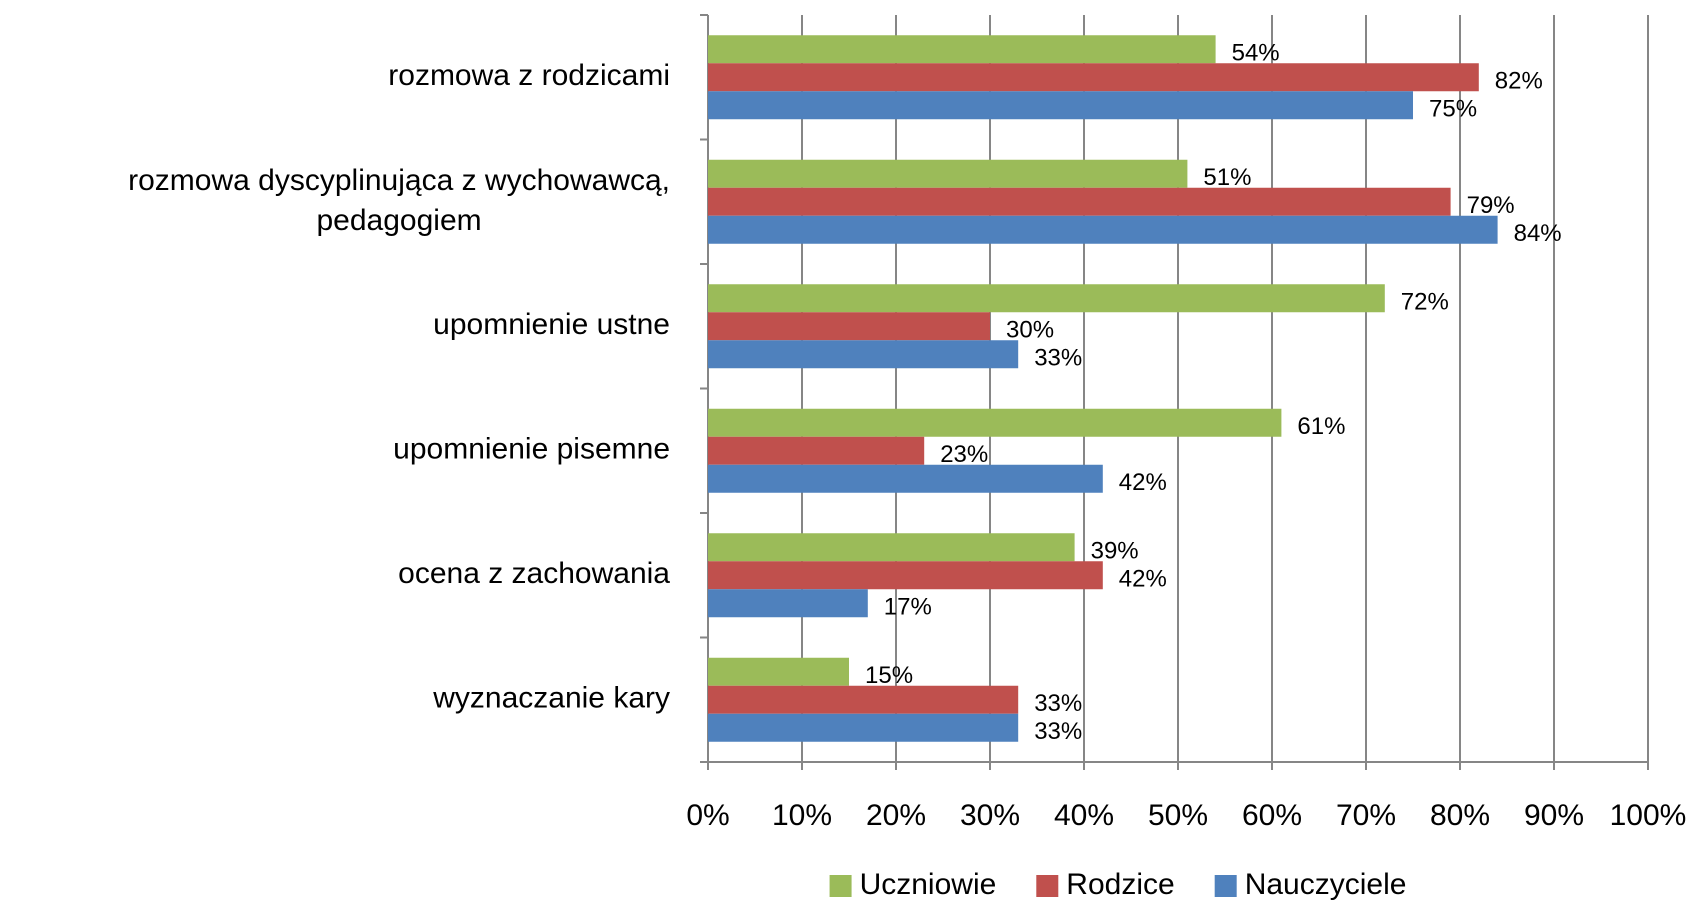 This screenshot has height=903, width=1698. What do you see at coordinates (1120, 884) in the screenshot?
I see `legend-label: Rodzice` at bounding box center [1120, 884].